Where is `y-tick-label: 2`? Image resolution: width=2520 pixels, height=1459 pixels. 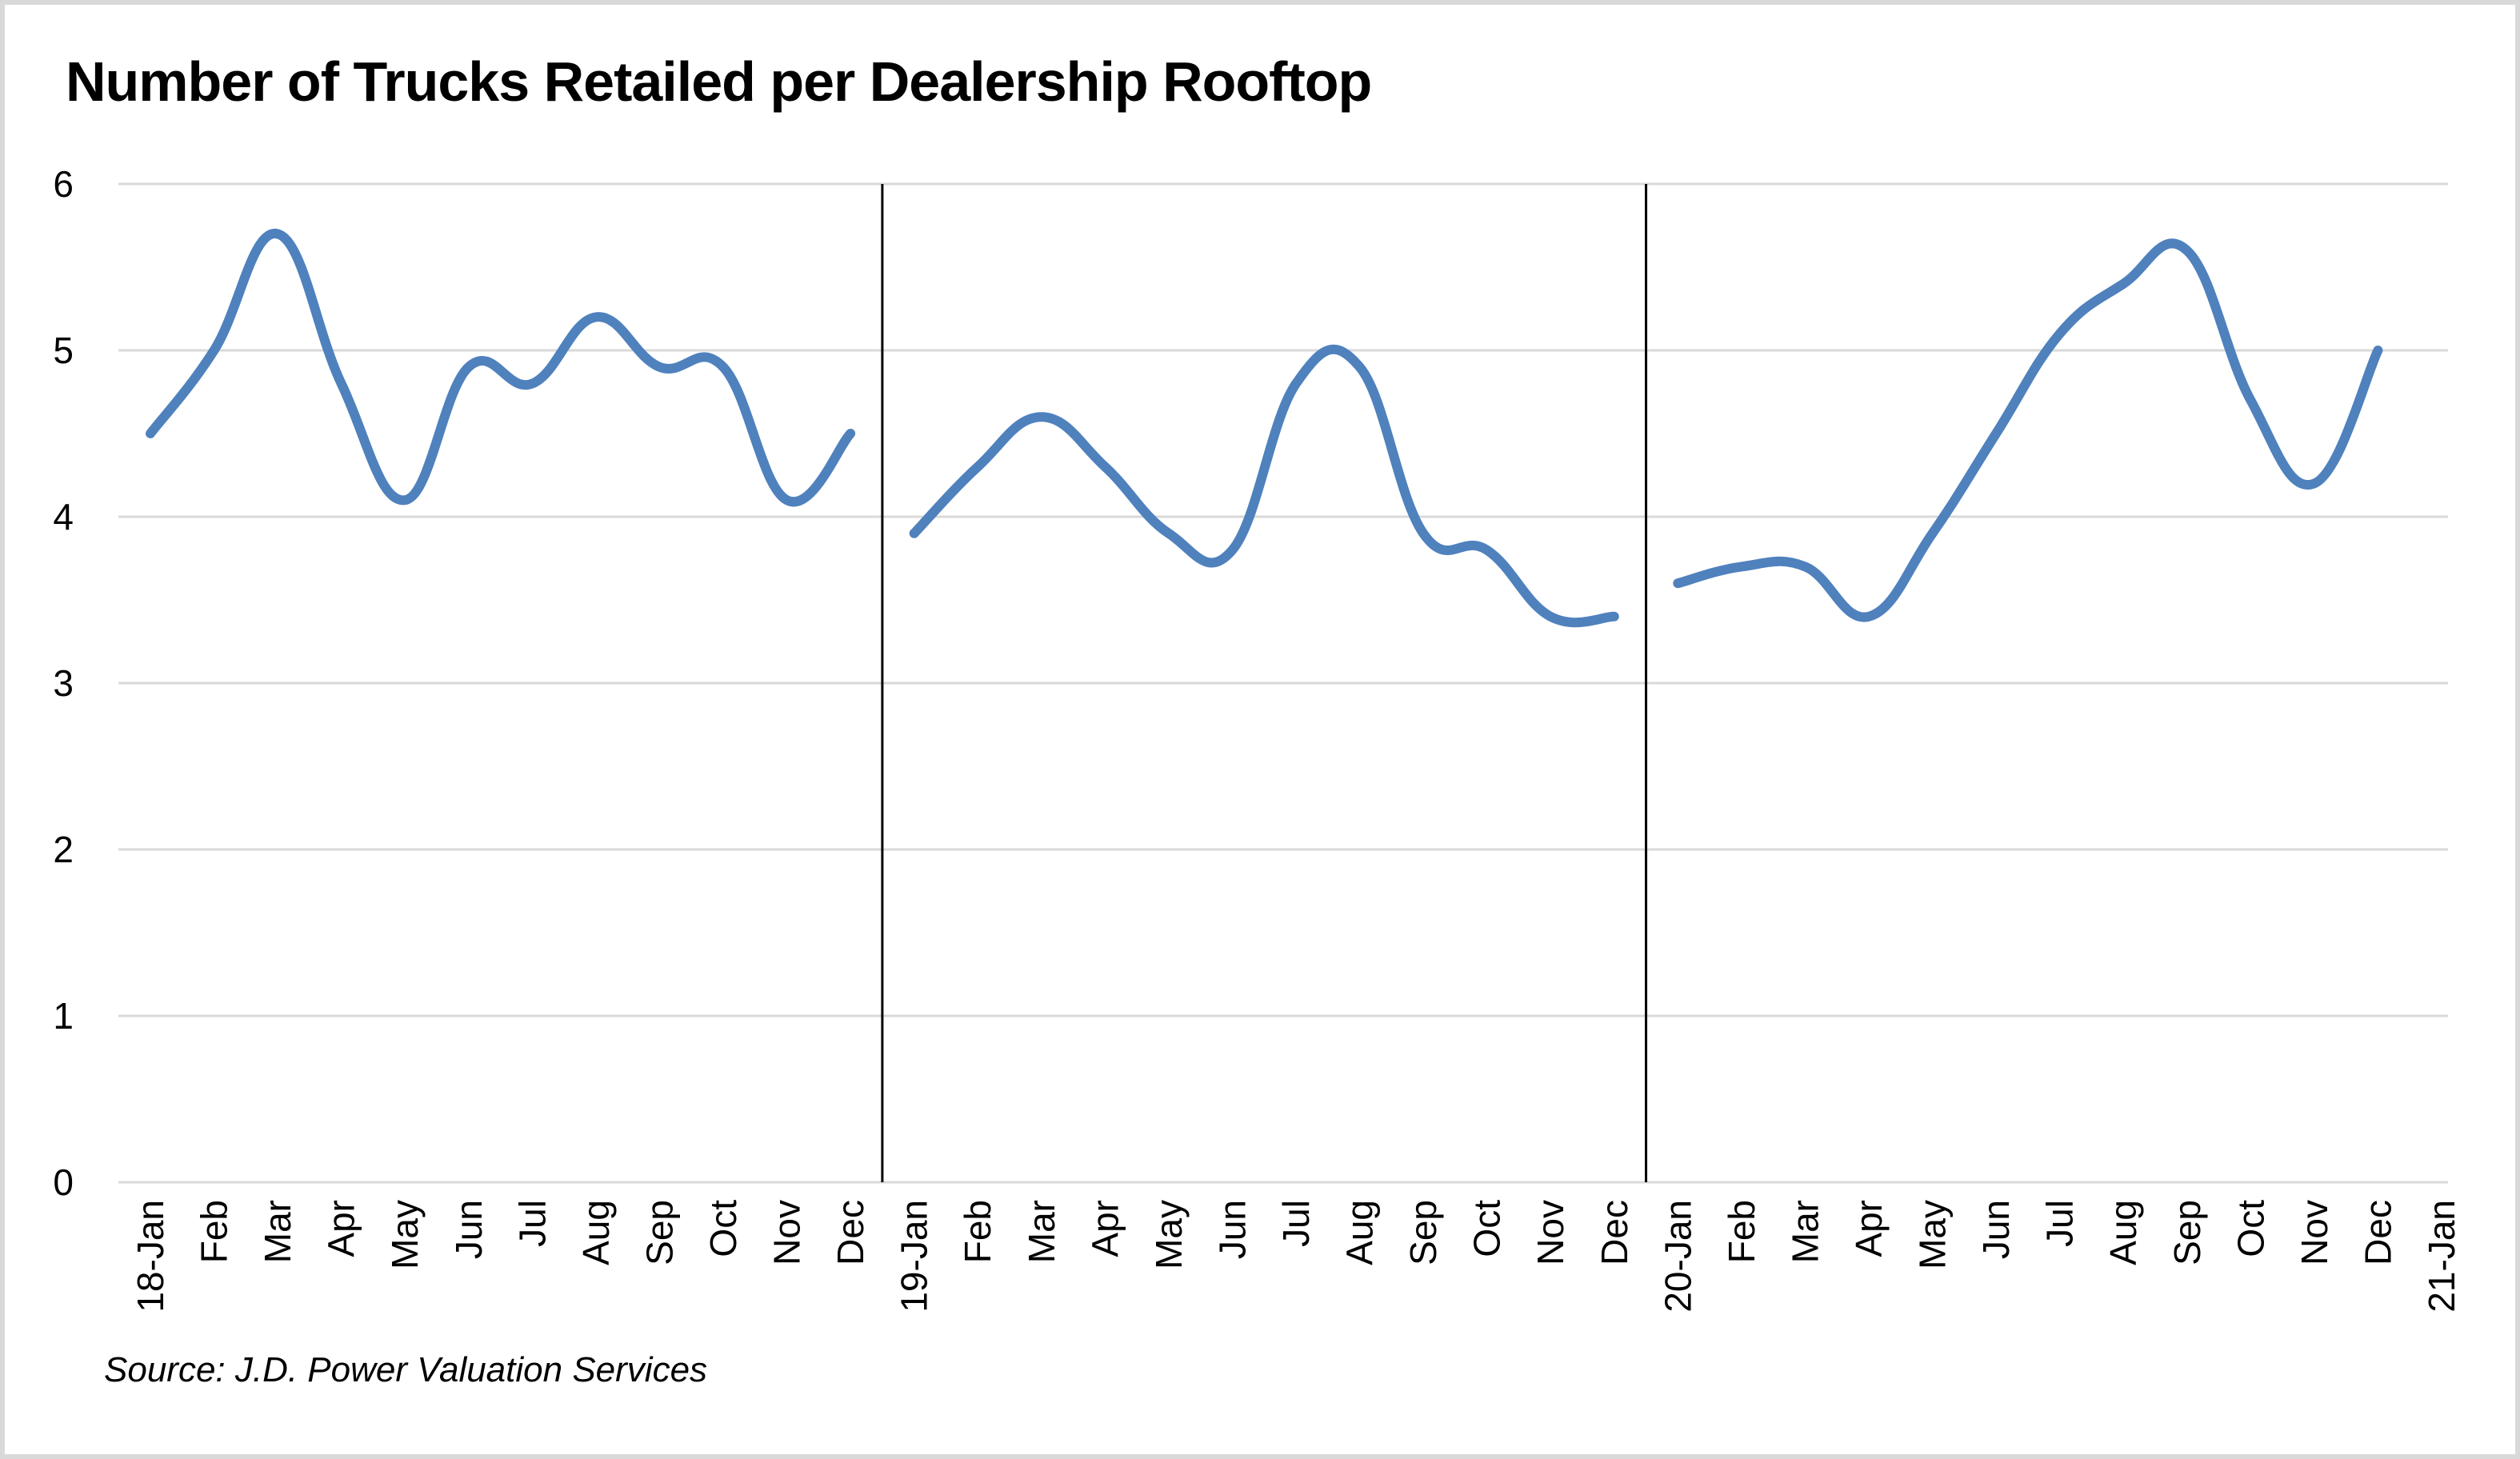
y-tick-label: 2 is located at coordinates (63, 849).